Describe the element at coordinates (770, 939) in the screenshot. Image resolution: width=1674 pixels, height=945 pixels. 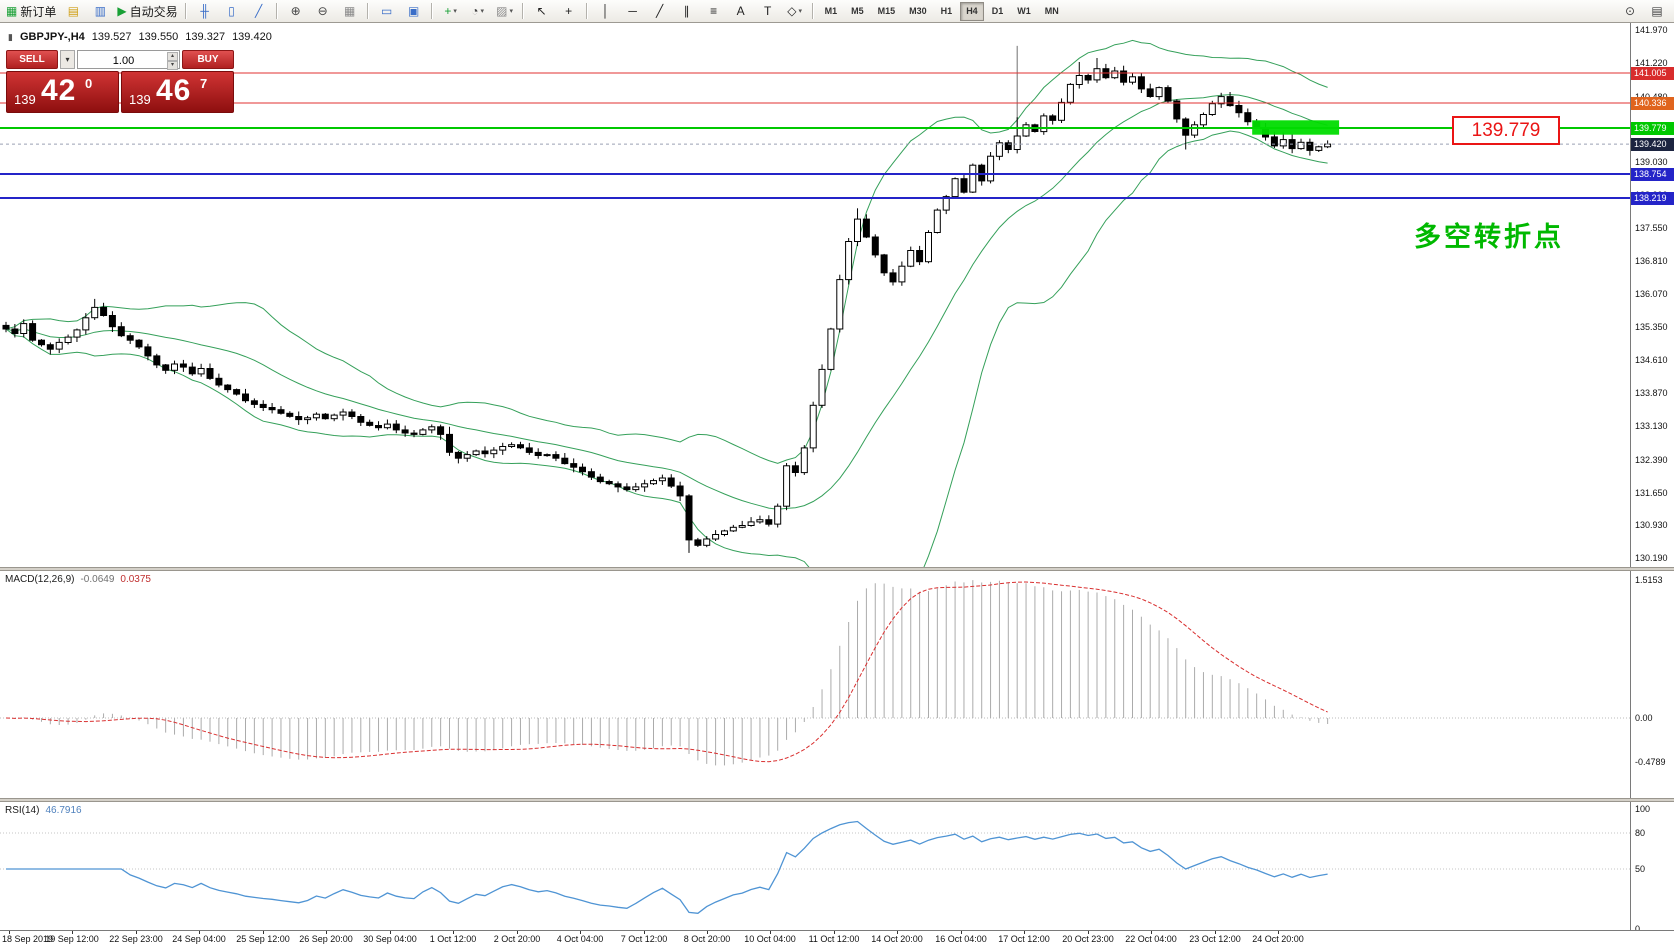
I see `time-axis-label: 10 Oct 04:00` at that location.